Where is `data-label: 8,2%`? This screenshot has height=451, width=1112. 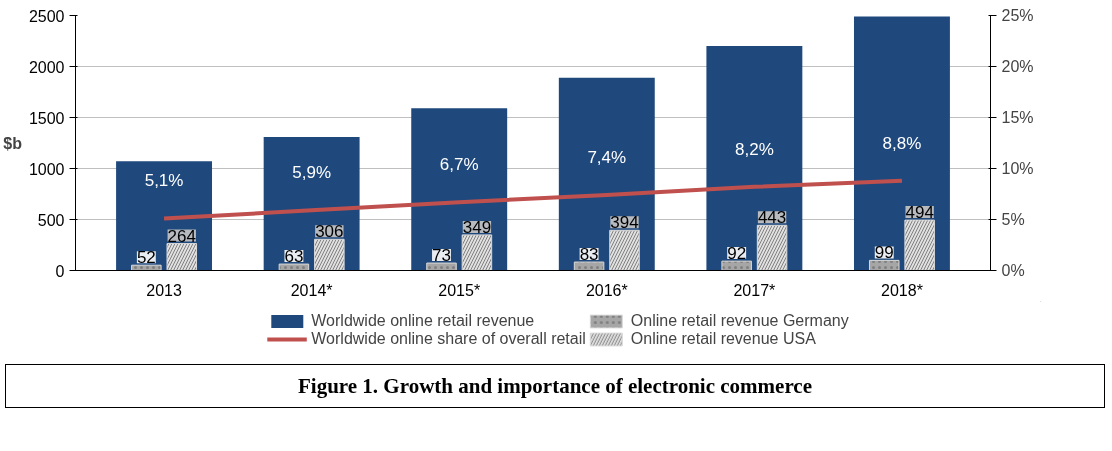 data-label: 8,2% is located at coordinates (754, 149).